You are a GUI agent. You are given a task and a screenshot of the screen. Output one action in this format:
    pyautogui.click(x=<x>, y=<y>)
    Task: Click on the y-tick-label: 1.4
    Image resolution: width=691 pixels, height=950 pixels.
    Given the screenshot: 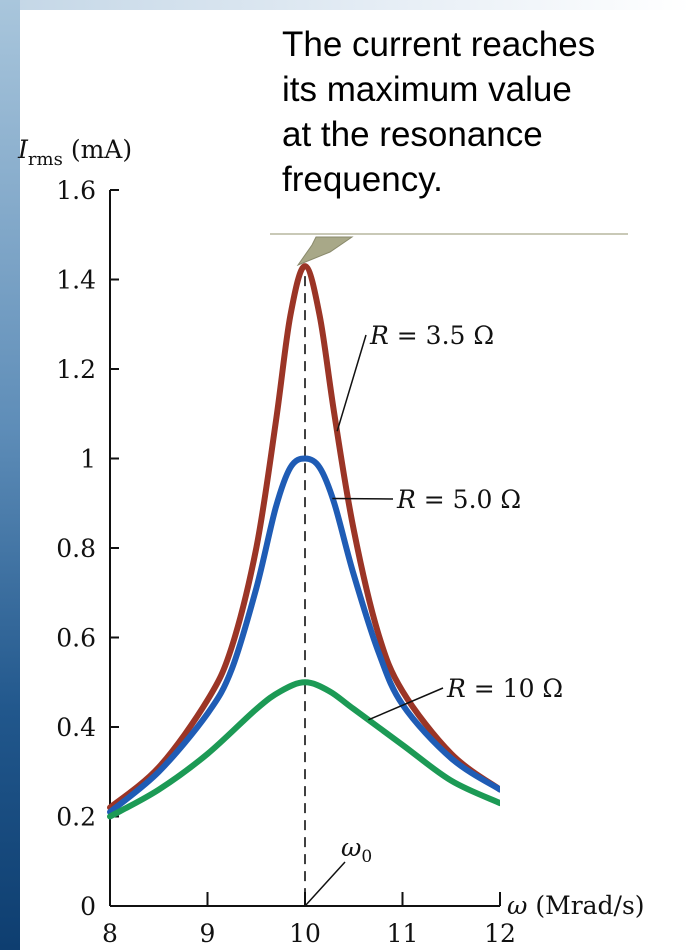 What is the action you would take?
    pyautogui.click(x=76, y=280)
    